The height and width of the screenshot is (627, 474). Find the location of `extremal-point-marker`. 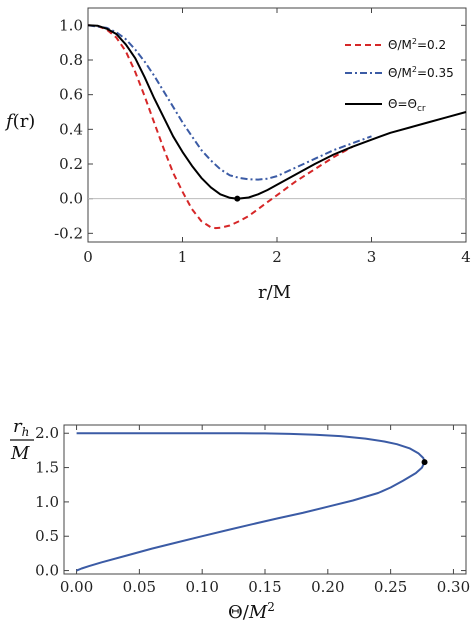

extremal-point-marker is located at coordinates (424, 462).